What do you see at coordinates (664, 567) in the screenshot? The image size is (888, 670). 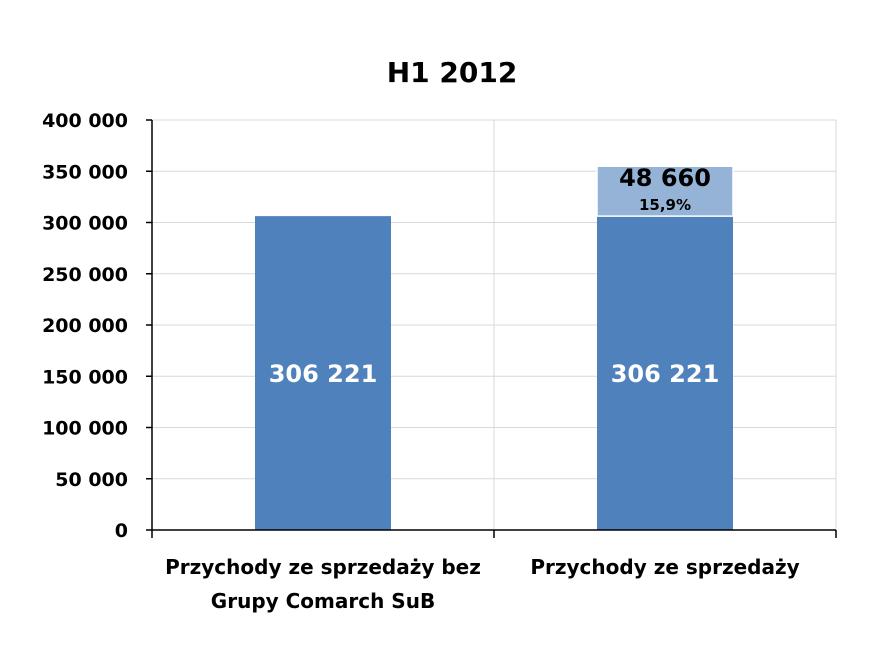 I see `x-tick-label: Przychody ze sprzedaży` at bounding box center [664, 567].